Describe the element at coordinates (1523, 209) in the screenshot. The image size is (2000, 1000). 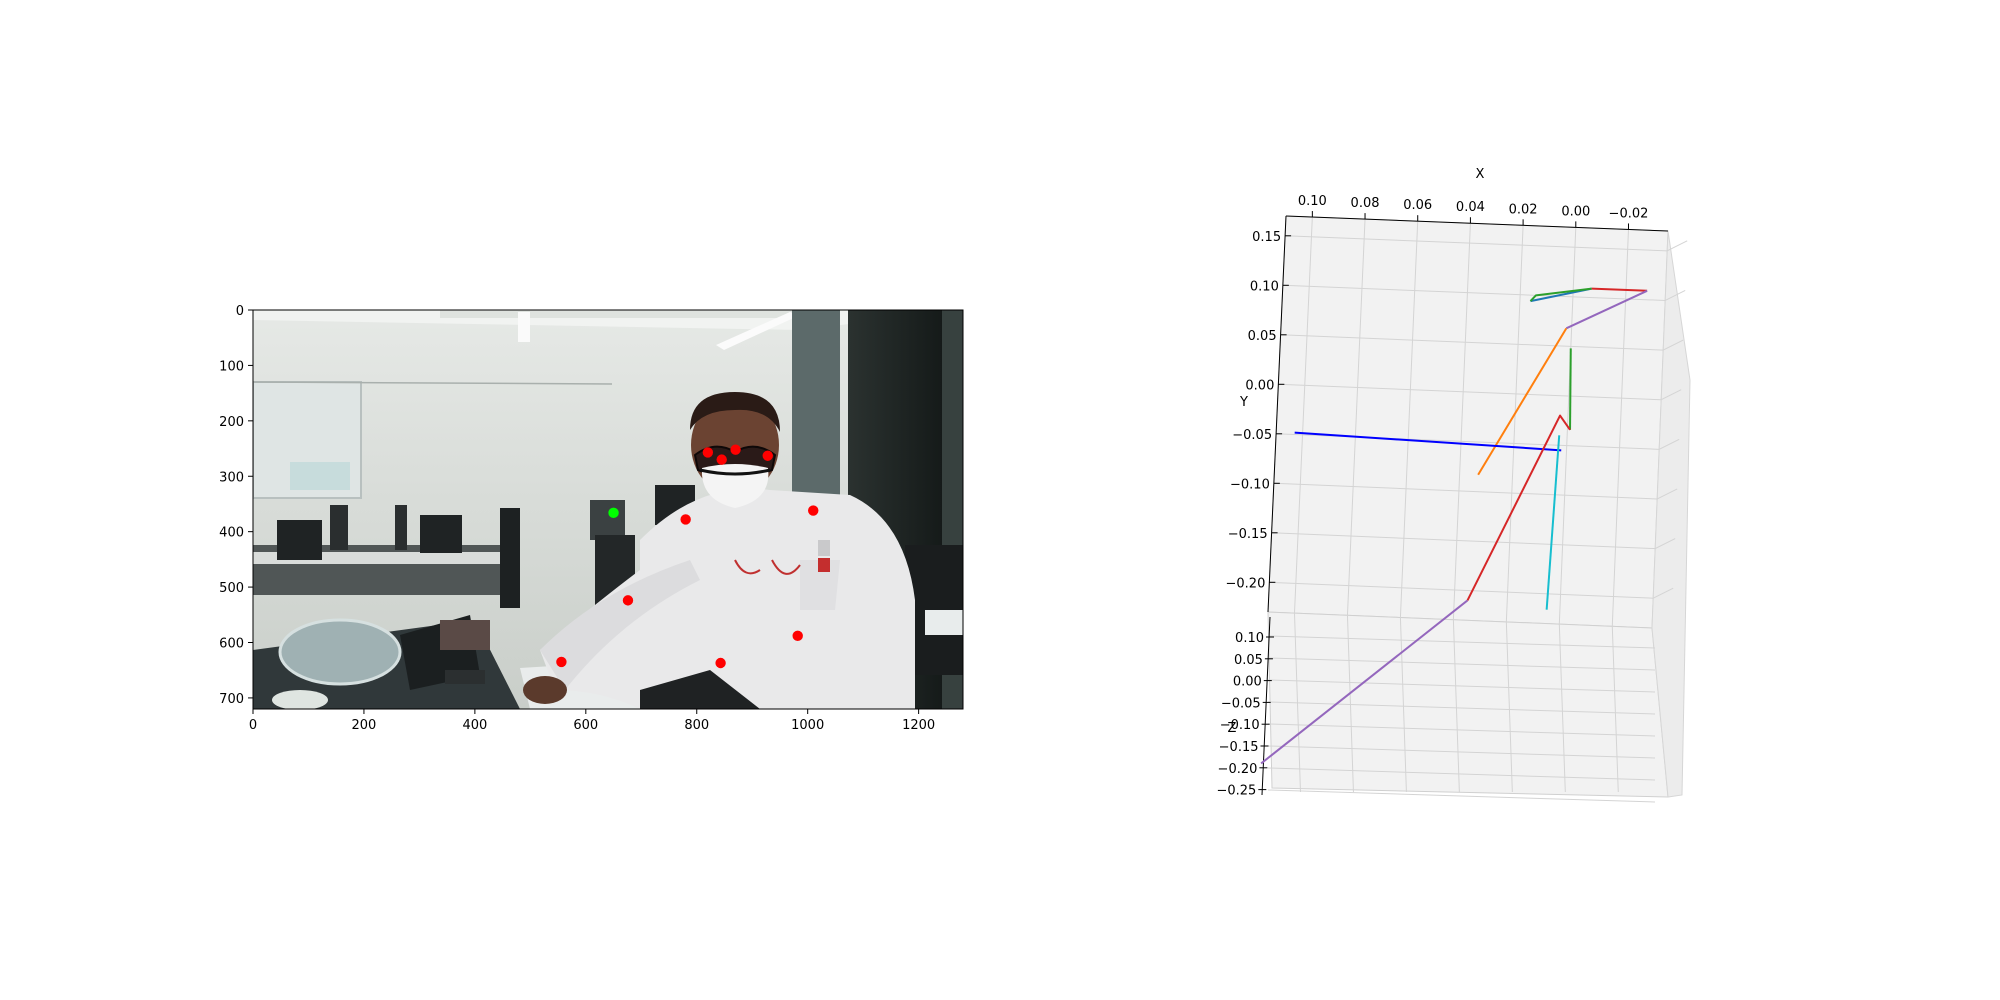
I see `x3d-tick-label: 0.02` at that location.